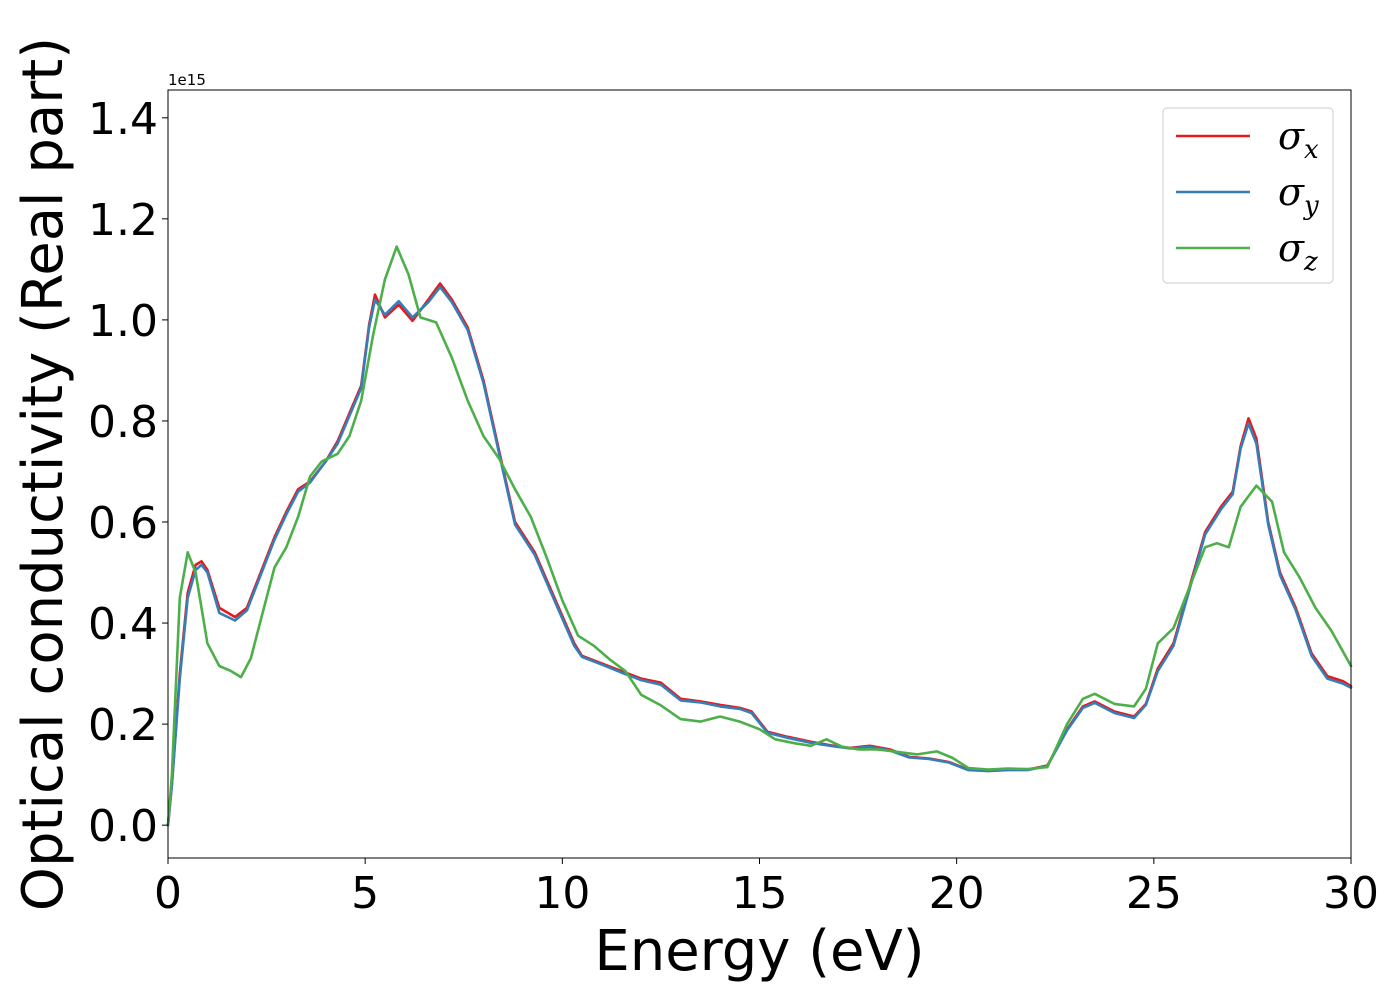  What do you see at coordinates (760, 893) in the screenshot?
I see `x-tick-label: 15` at bounding box center [760, 893].